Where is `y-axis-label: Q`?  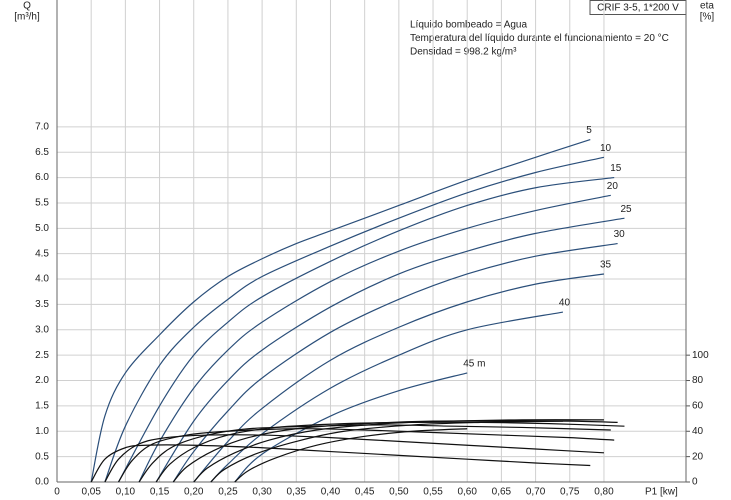 y-axis-label: Q is located at coordinates (27, 6).